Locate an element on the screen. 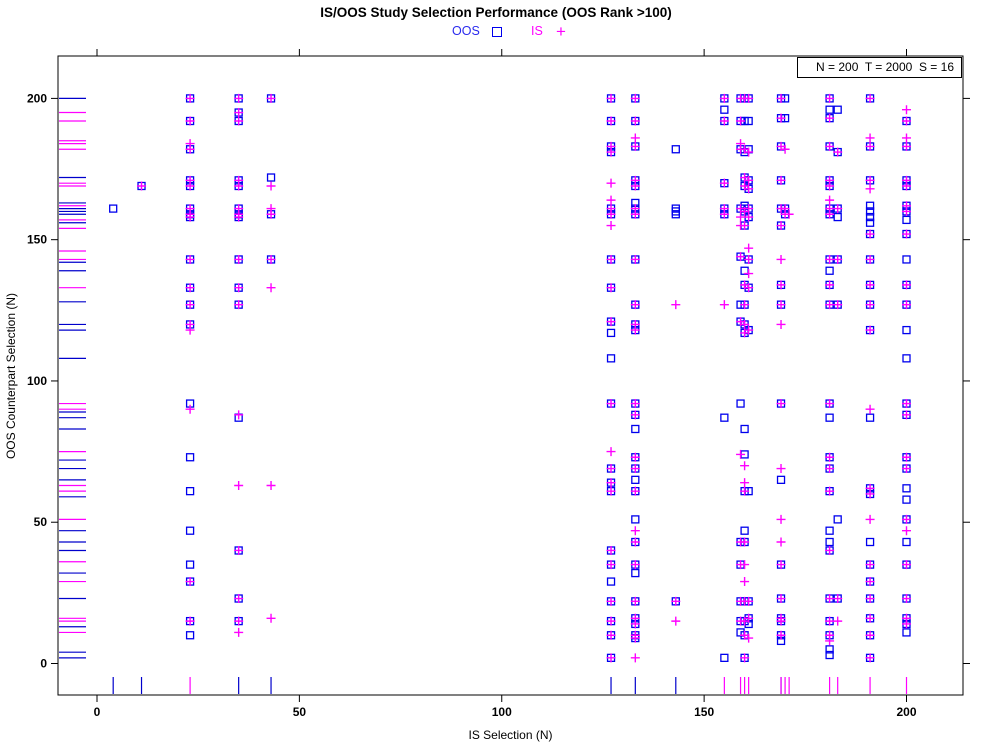  legend-oos-label: OOS is located at coordinates (466, 31).